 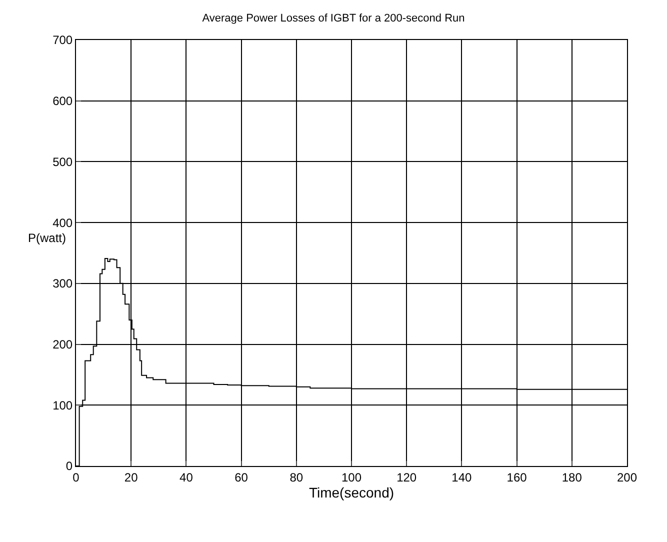 What do you see at coordinates (62, 101) in the screenshot?
I see `y-tick-label: 600` at bounding box center [62, 101].